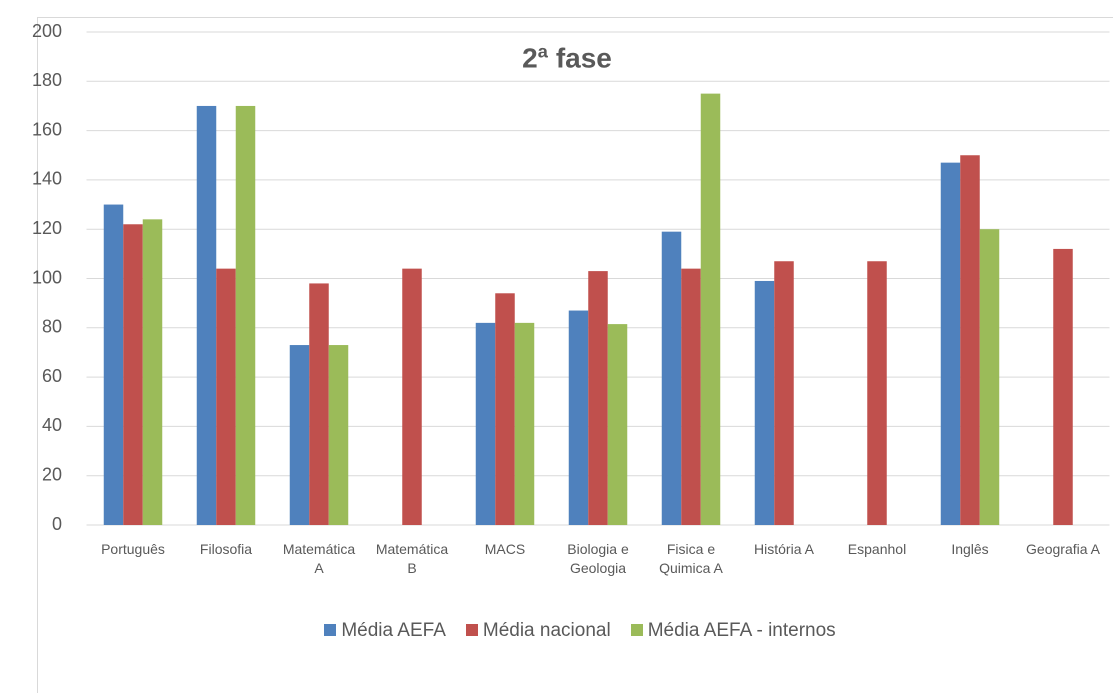  I want to click on y-tick-label: 140, so click(47, 179).